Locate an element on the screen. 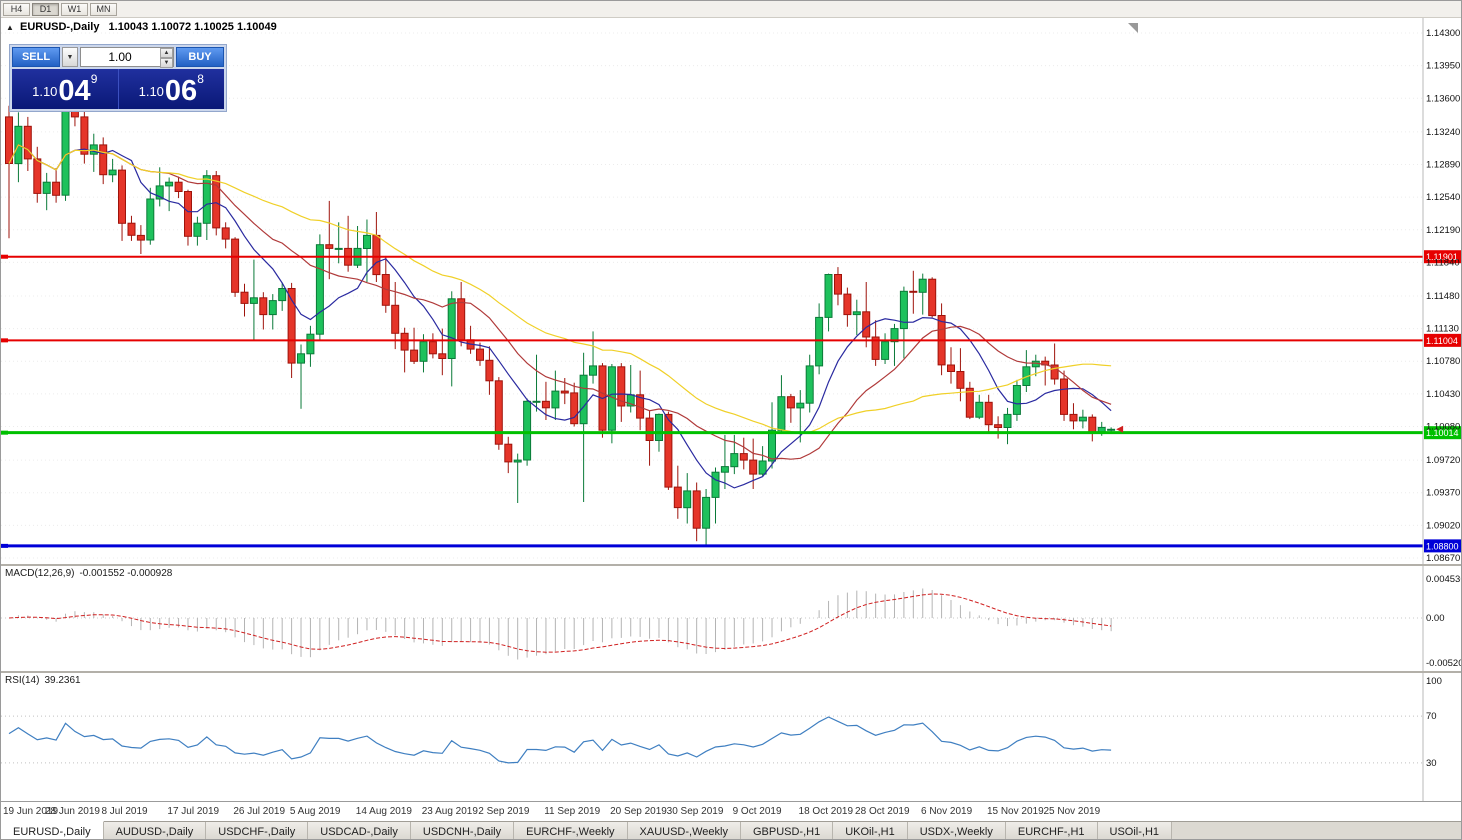 Image resolution: width=1462 pixels, height=840 pixels. timeframe-toolbar: H4 D1 W1 MN is located at coordinates (731, 9).